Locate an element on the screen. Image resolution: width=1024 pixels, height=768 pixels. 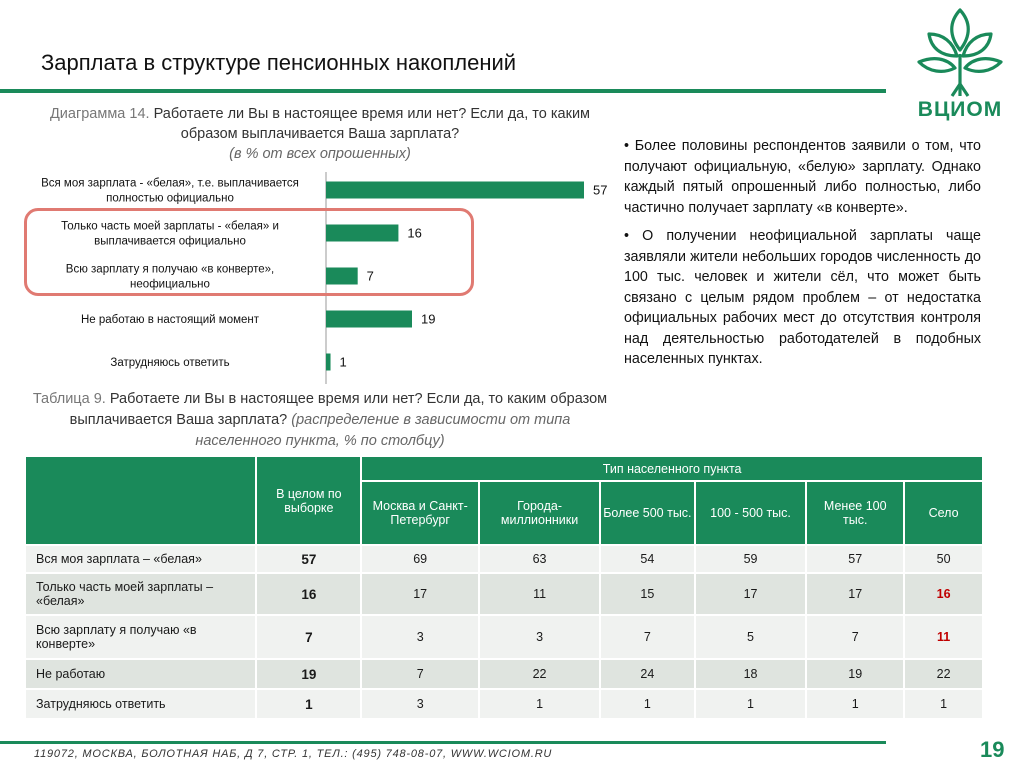
row-total: 1 is located at coordinates (309, 704).